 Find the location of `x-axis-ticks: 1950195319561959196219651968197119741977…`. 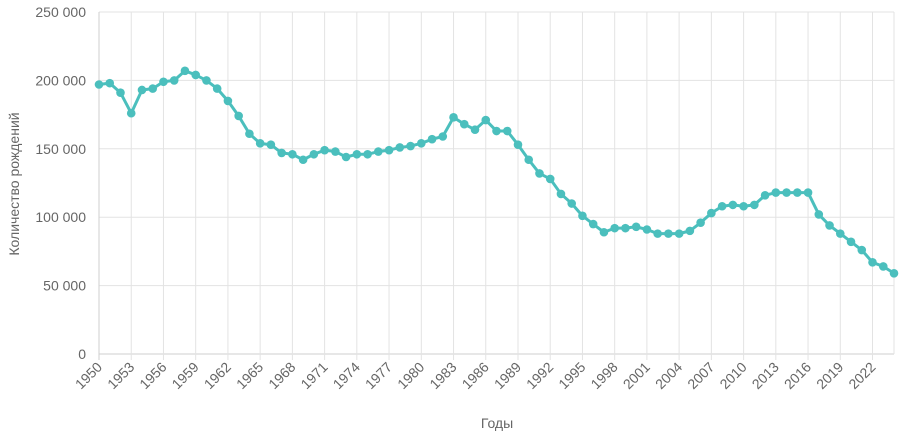

x-axis-ticks: 1950195319561959196219651968197119741977… is located at coordinates (475, 375).